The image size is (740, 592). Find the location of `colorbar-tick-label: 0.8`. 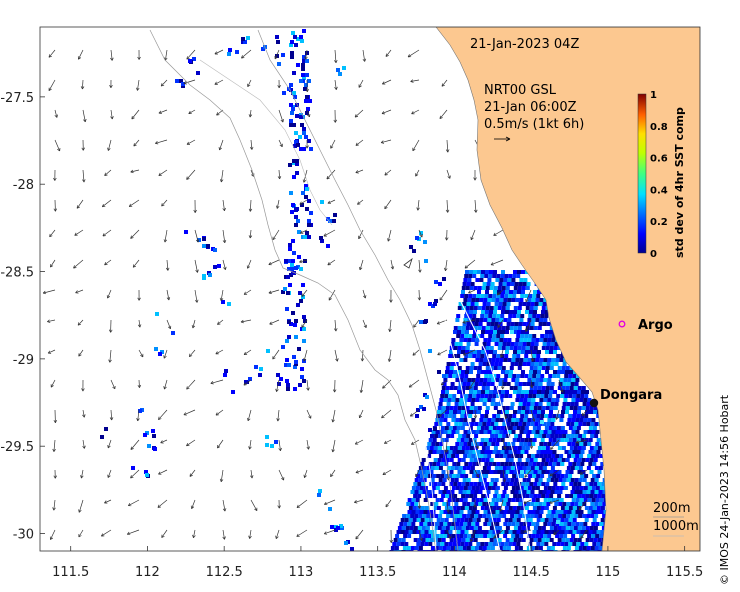

colorbar-tick-label: 0.8 is located at coordinates (659, 127).